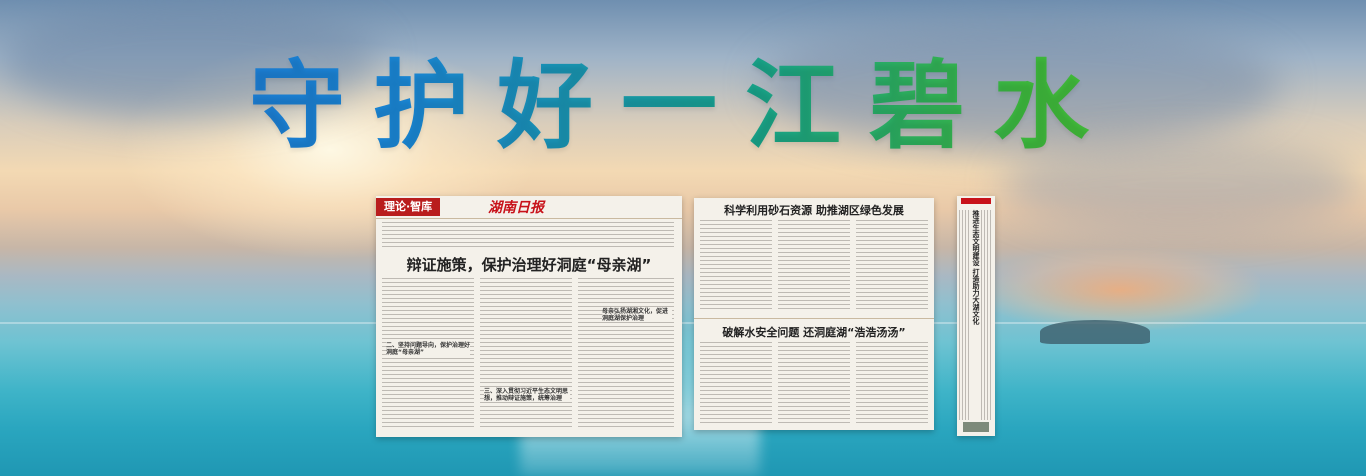  What do you see at coordinates (814, 332) in the screenshot?
I see `article-headline: 破解水安全问题 还洞庭湖“浩浩汤汤”` at bounding box center [814, 332].